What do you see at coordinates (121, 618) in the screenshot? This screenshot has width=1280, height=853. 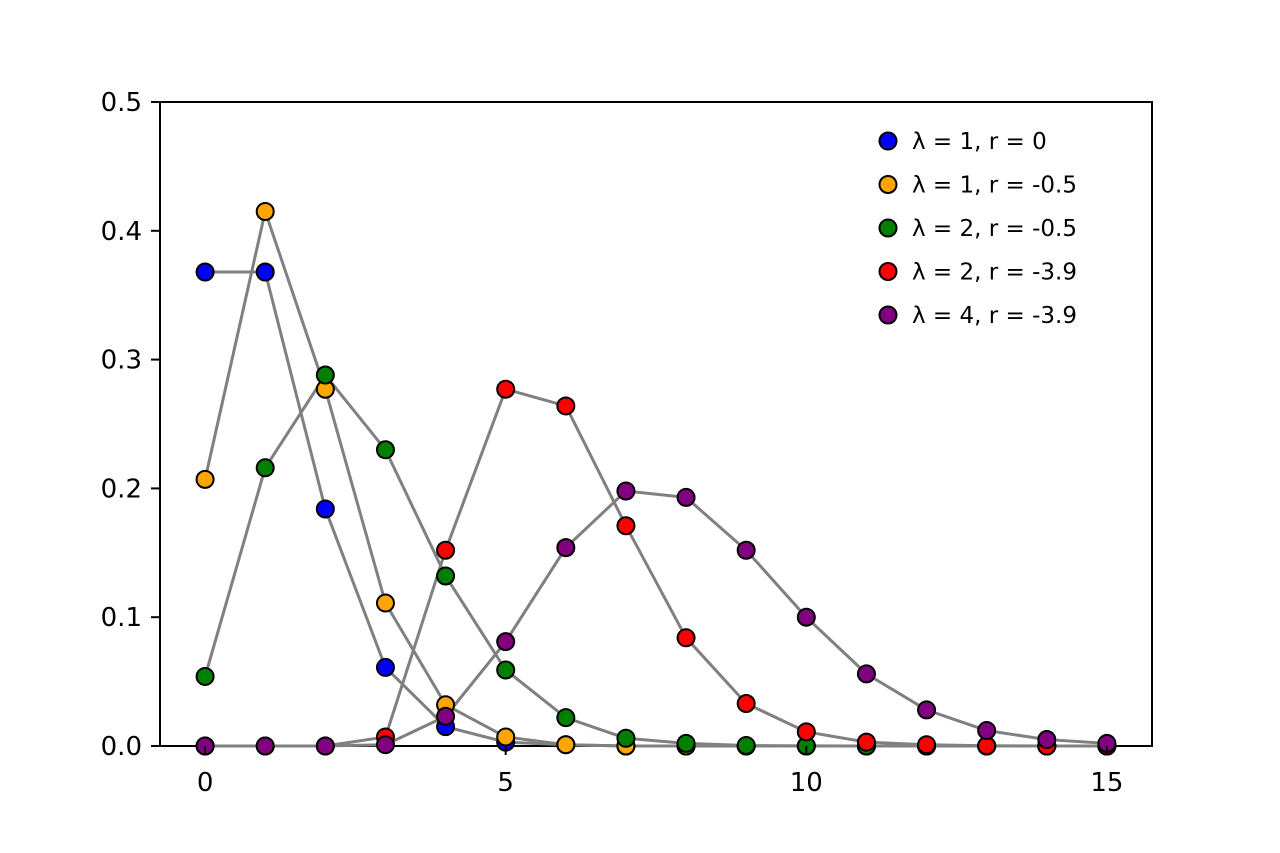 I see `y-tick-label: 0.1` at bounding box center [121, 618].